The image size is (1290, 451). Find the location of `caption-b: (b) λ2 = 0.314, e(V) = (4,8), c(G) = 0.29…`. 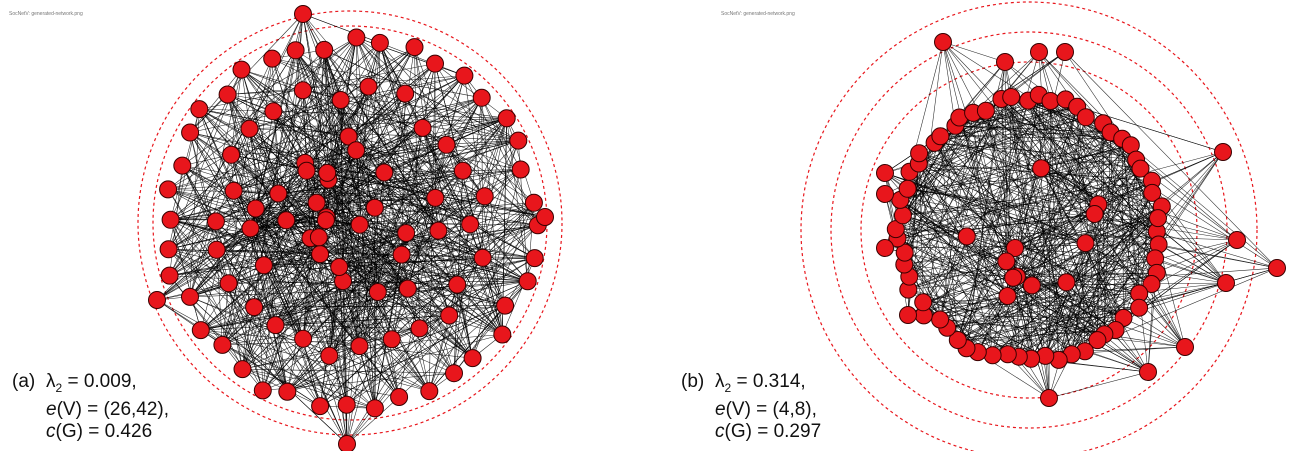

caption-b: (b) λ2 = 0.314, e(V) = (4,8), c(G) = 0.29… is located at coordinates (751, 407).